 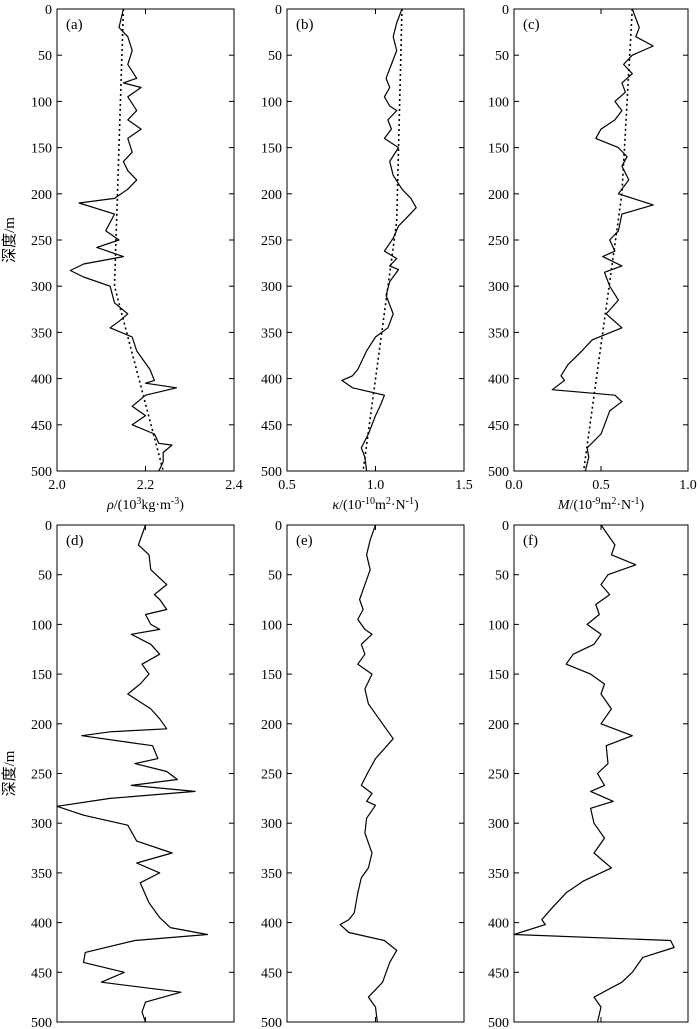 I want to click on x-tick-label: 1.5, so click(x=464, y=485).